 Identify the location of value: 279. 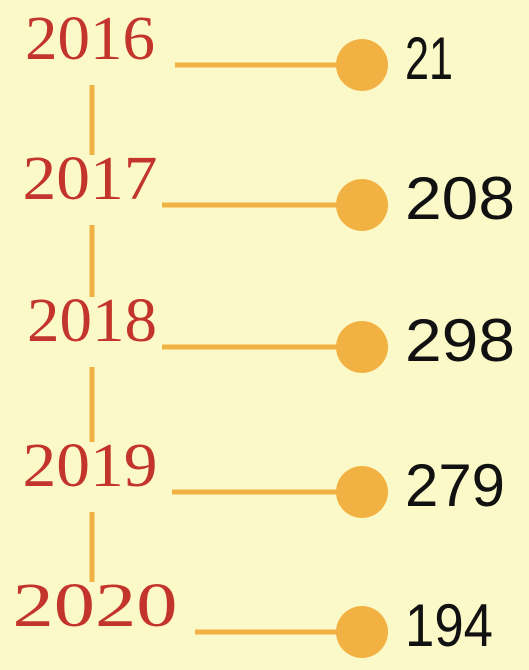
(455, 485).